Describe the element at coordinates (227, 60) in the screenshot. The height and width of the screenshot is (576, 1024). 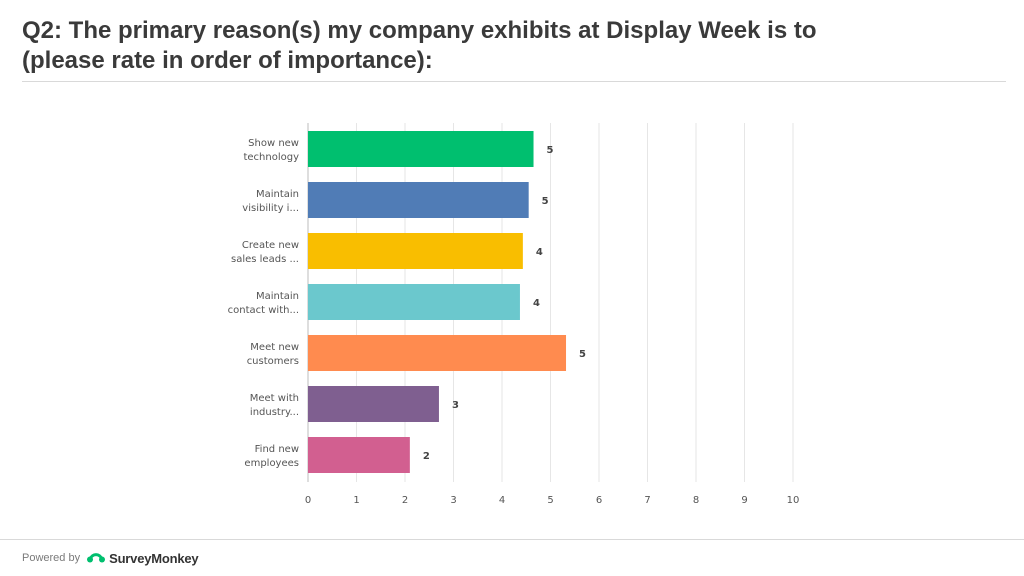
I see `slide-title-line-2: (please rate in order of importance):` at that location.